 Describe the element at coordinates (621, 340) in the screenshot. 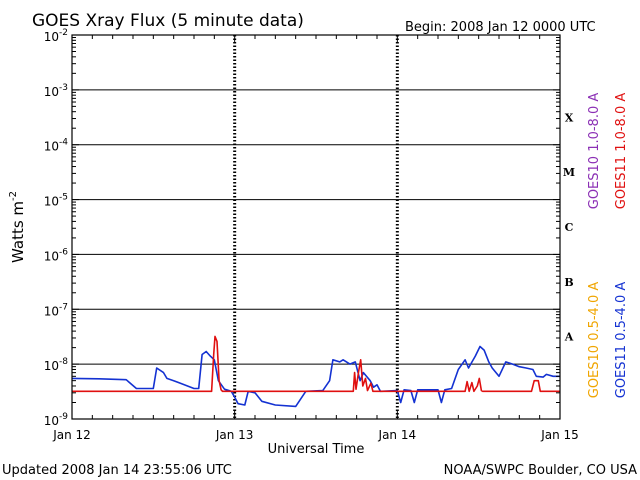

I see `legend-entry: GOES11 0.5-4.0 A` at that location.